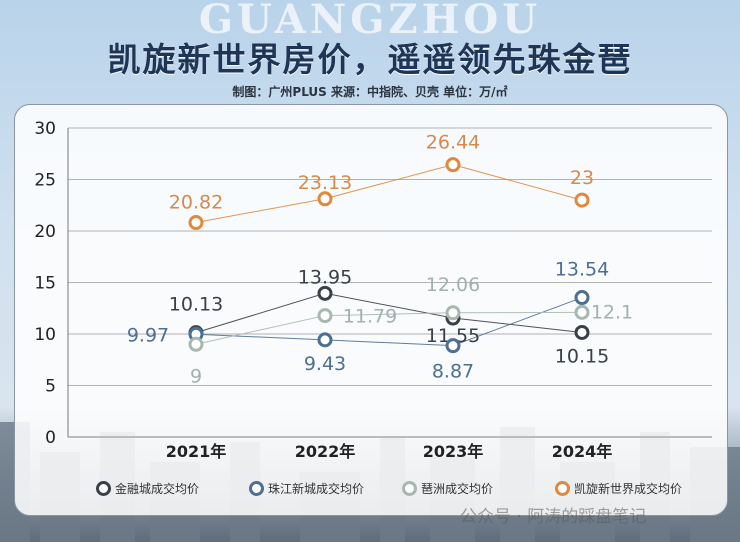 The image size is (740, 542). Describe the element at coordinates (45, 232) in the screenshot. I see `y-tick-label: 20` at that location.